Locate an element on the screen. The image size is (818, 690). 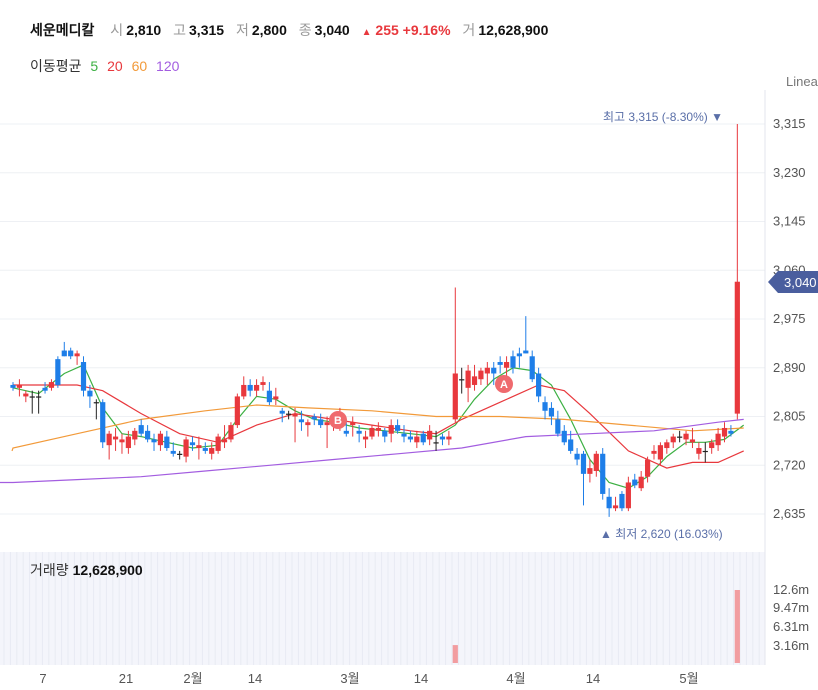
volume-value: 12,628,900 is located at coordinates (513, 30).